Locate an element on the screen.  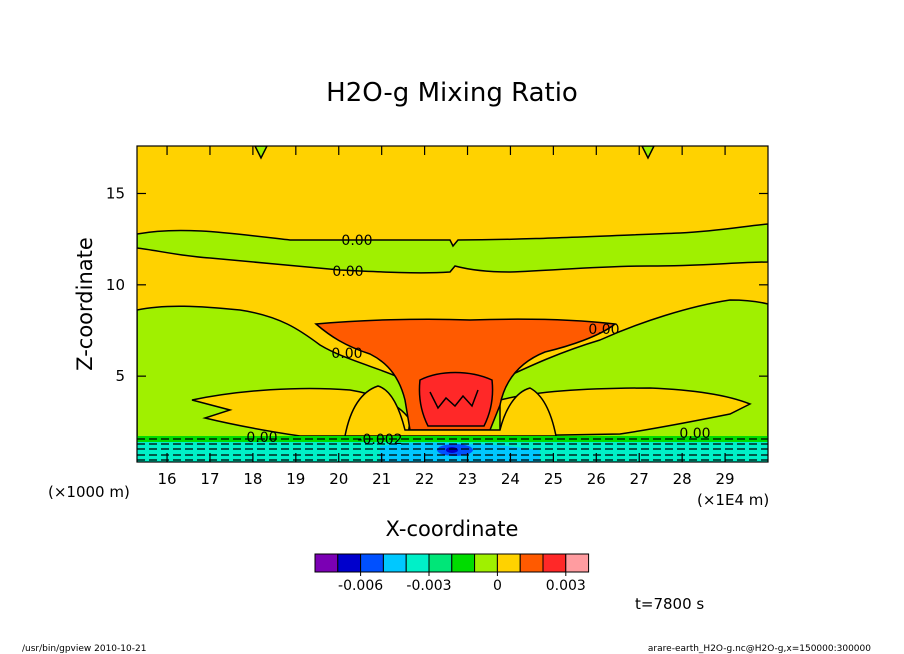
y-axis-label: Z-coordinate is located at coordinates (85, 304).